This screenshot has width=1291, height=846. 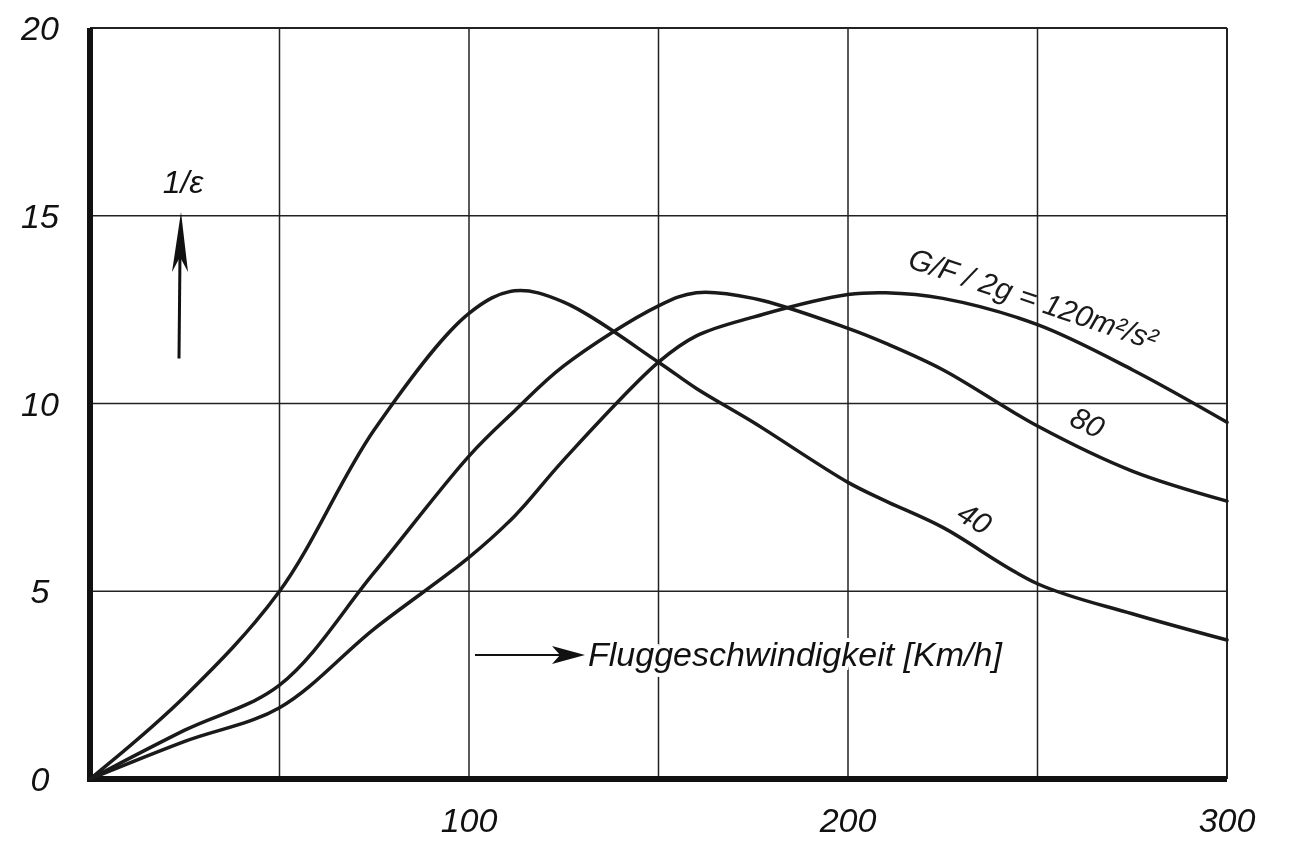 What do you see at coordinates (1087, 422) in the screenshot?
I see `text: 80` at bounding box center [1087, 422].